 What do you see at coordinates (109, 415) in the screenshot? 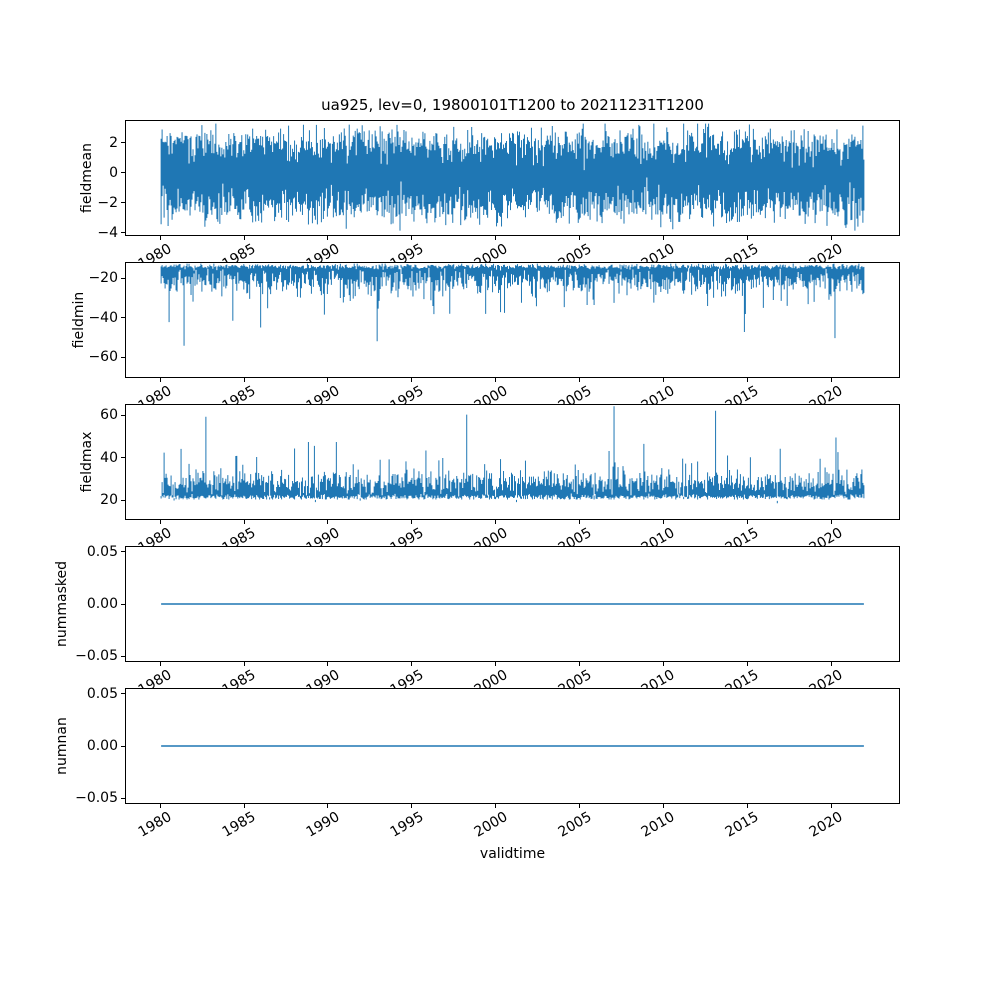
I see `y-tick-label: 60` at bounding box center [109, 415].